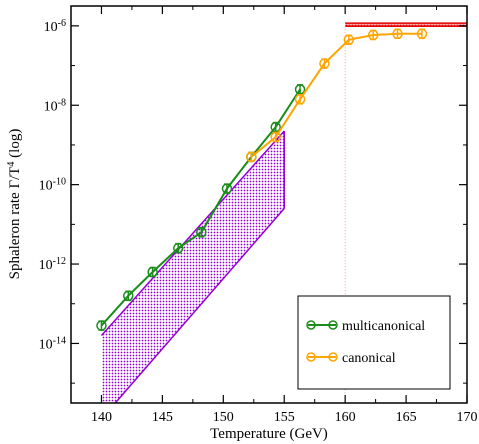 The height and width of the screenshot is (444, 479). What do you see at coordinates (345, 417) in the screenshot?
I see `x-tick-label: 160` at bounding box center [345, 417].